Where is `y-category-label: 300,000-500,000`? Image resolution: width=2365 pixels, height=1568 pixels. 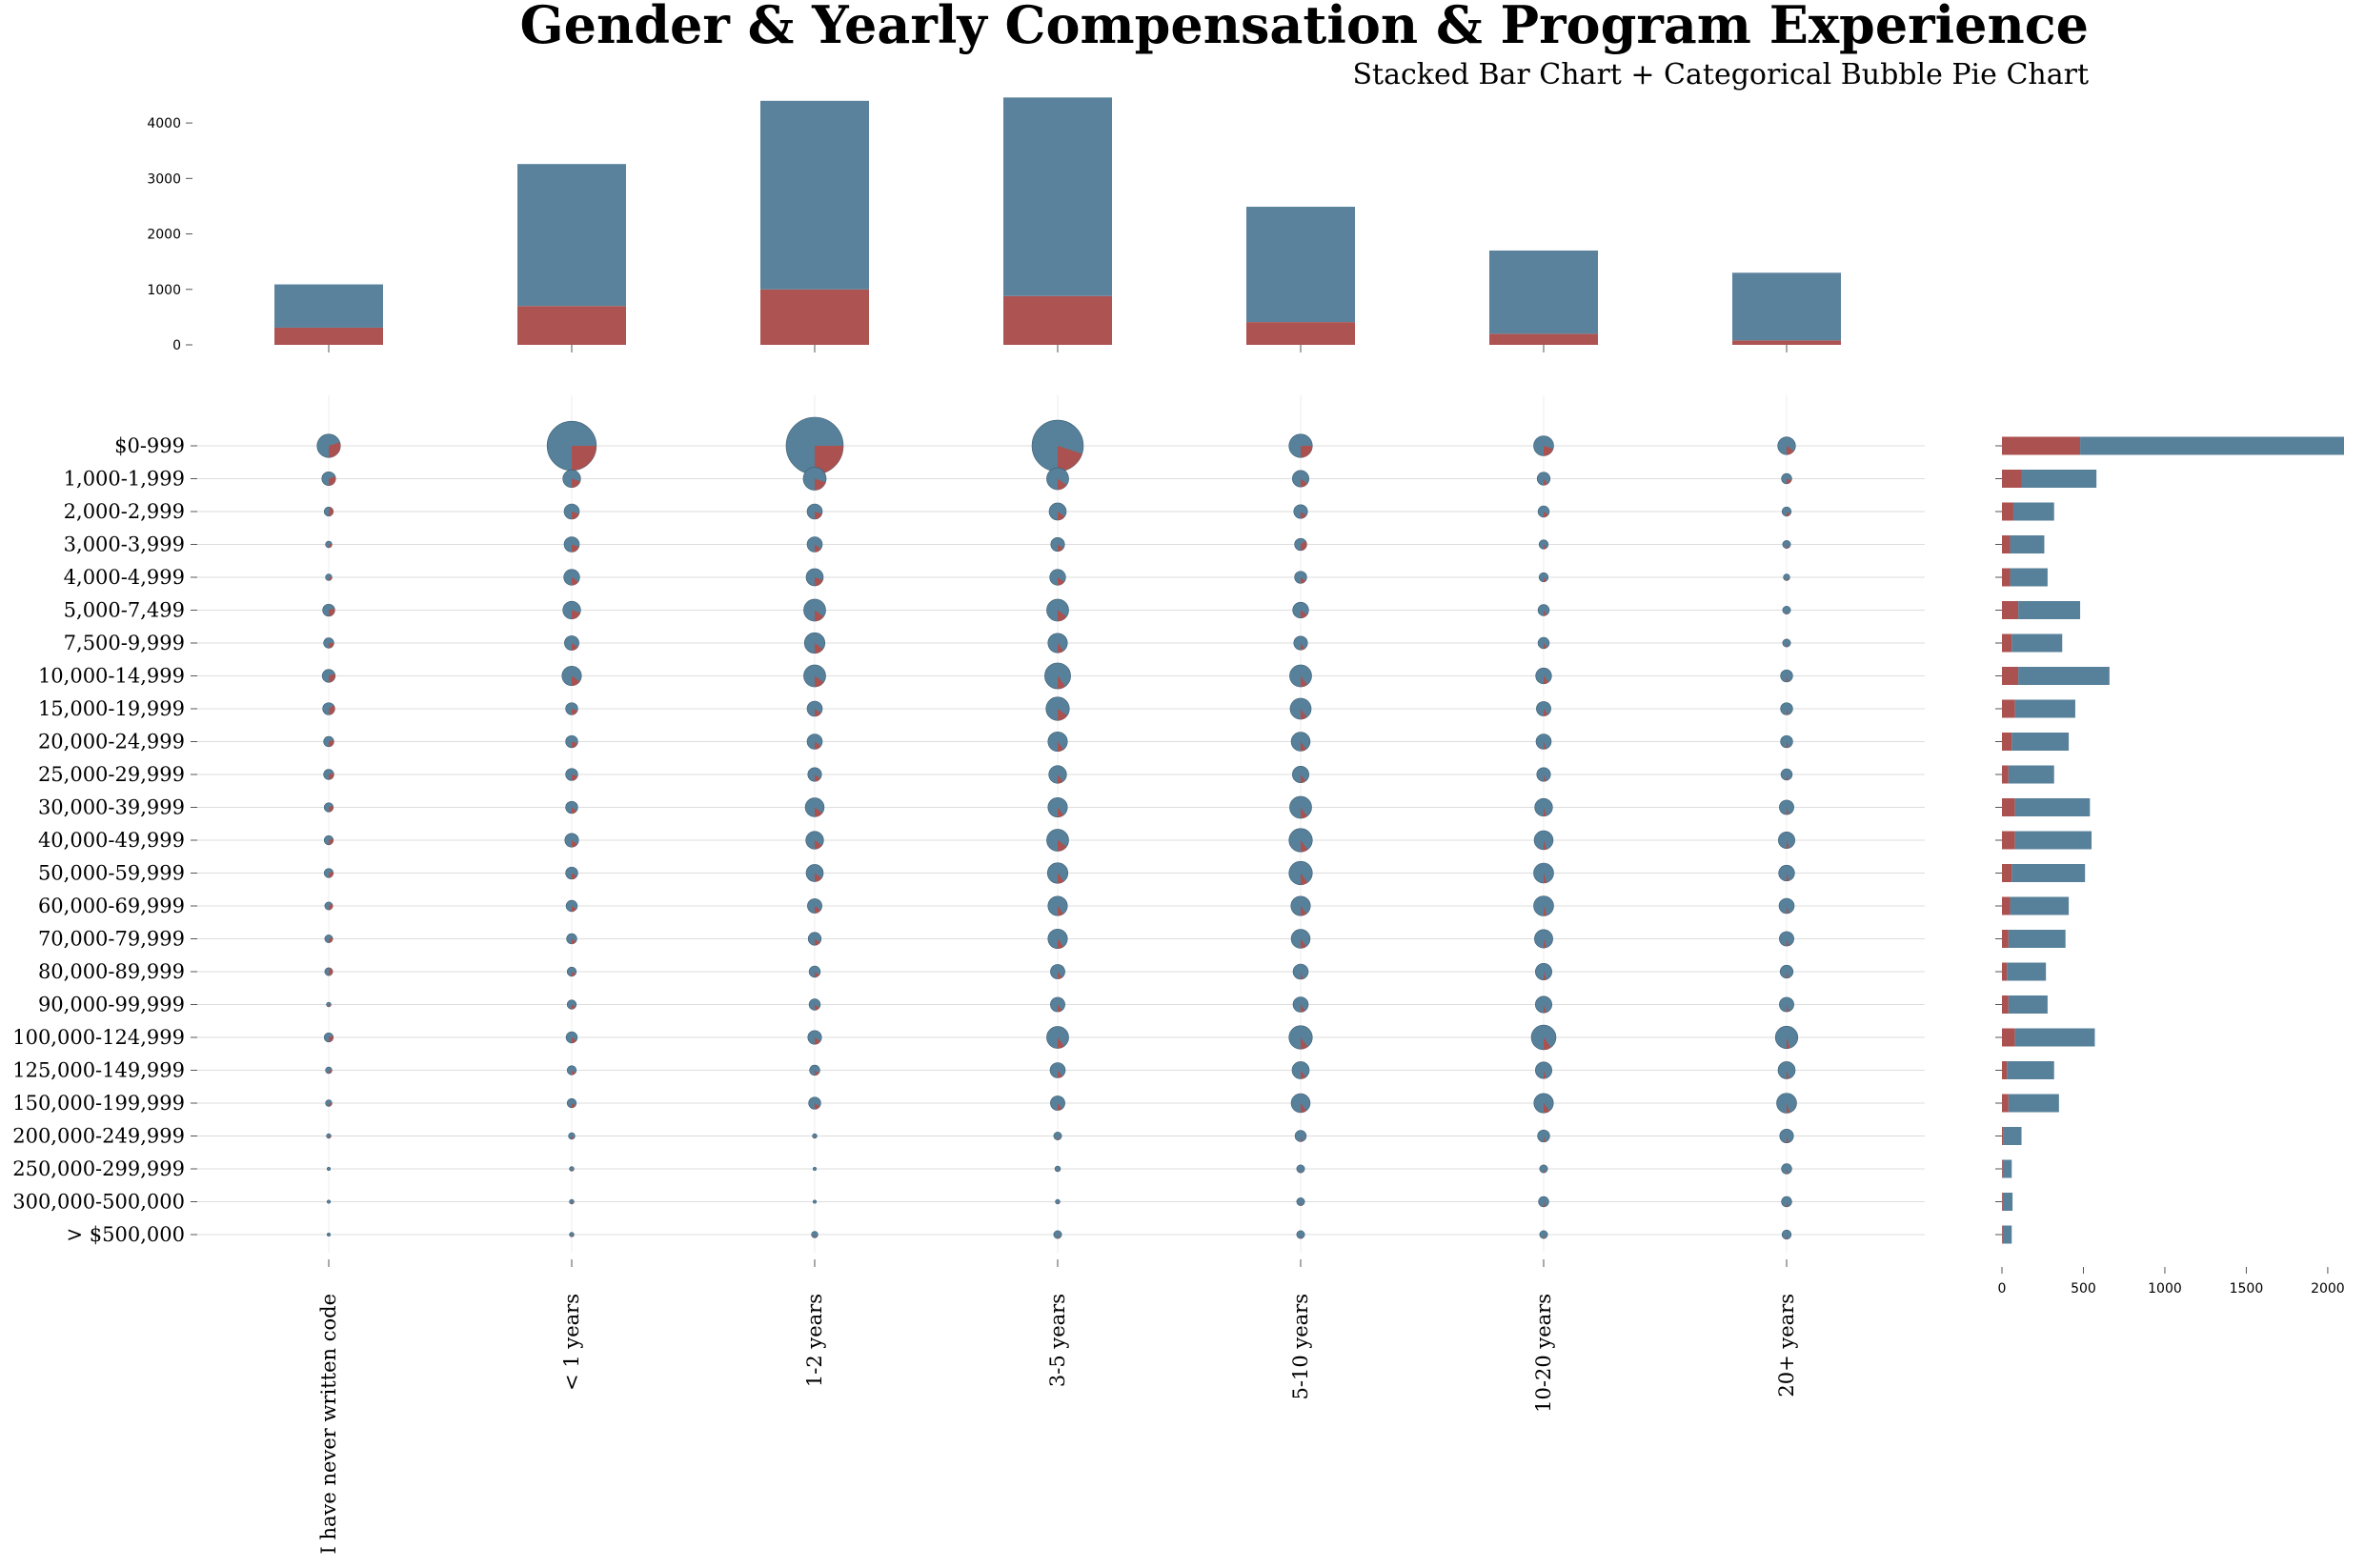
y-category-label: 300,000-500,000 is located at coordinates (98, 1202).